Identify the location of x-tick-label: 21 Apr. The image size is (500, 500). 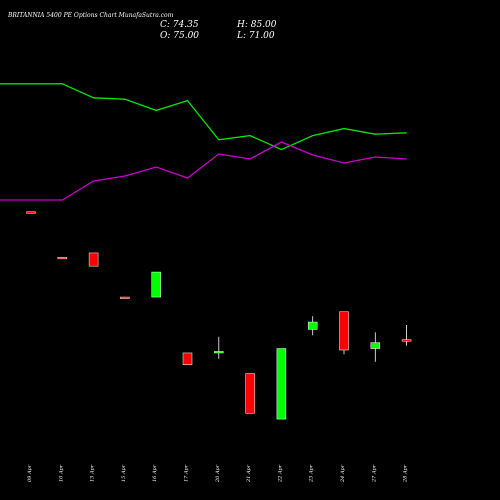
(249, 473).